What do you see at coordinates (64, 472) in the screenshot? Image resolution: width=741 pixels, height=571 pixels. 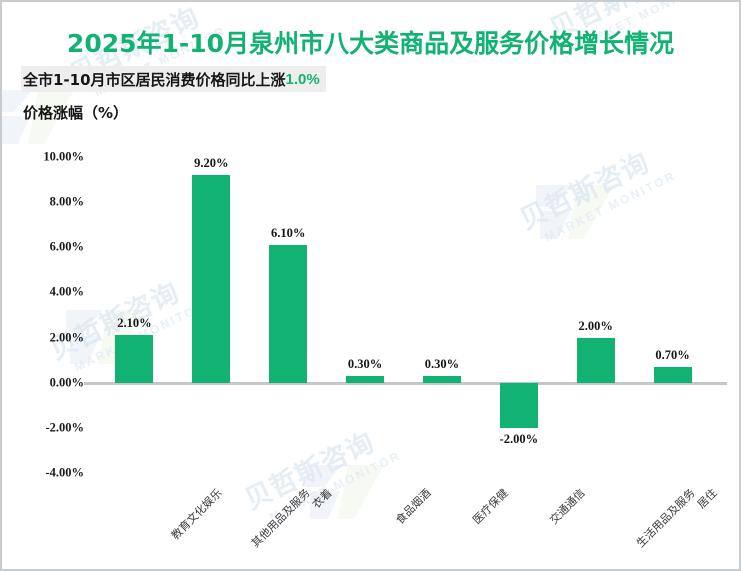 I see `y-axis-tick-label: -4.00%` at bounding box center [64, 472].